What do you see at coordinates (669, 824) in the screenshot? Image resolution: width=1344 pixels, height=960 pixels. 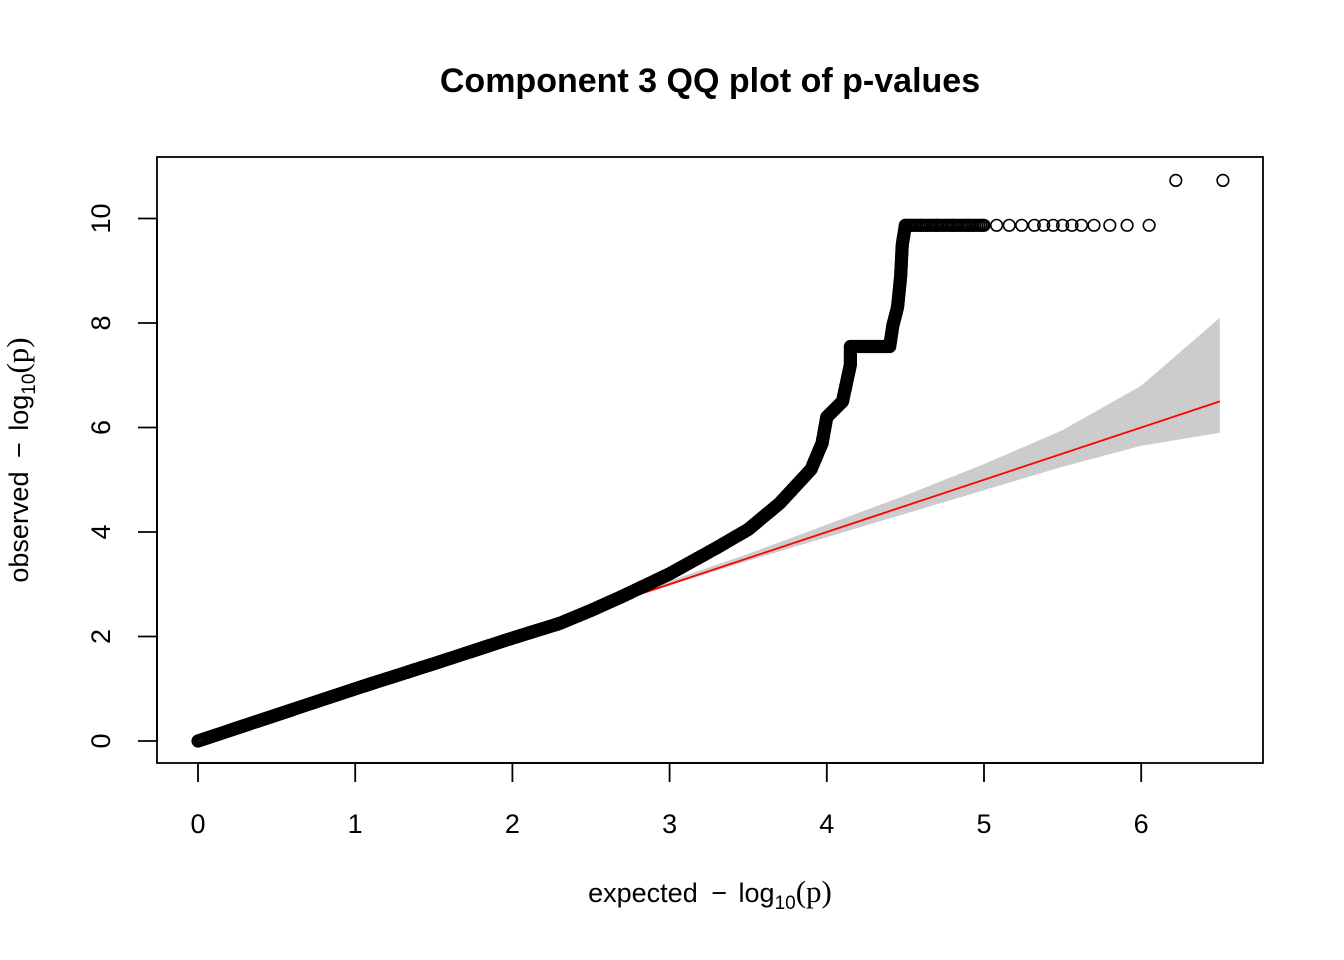 I see `x-tick-label: 3` at bounding box center [669, 824].